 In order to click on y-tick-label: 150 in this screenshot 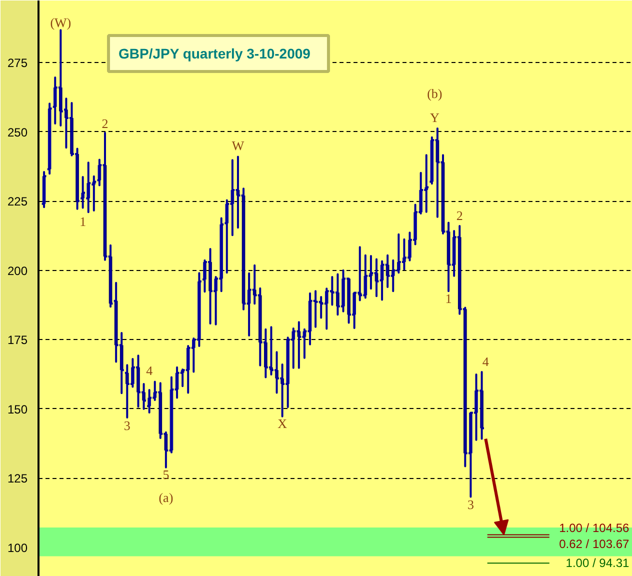, I will do `click(17, 409)`.